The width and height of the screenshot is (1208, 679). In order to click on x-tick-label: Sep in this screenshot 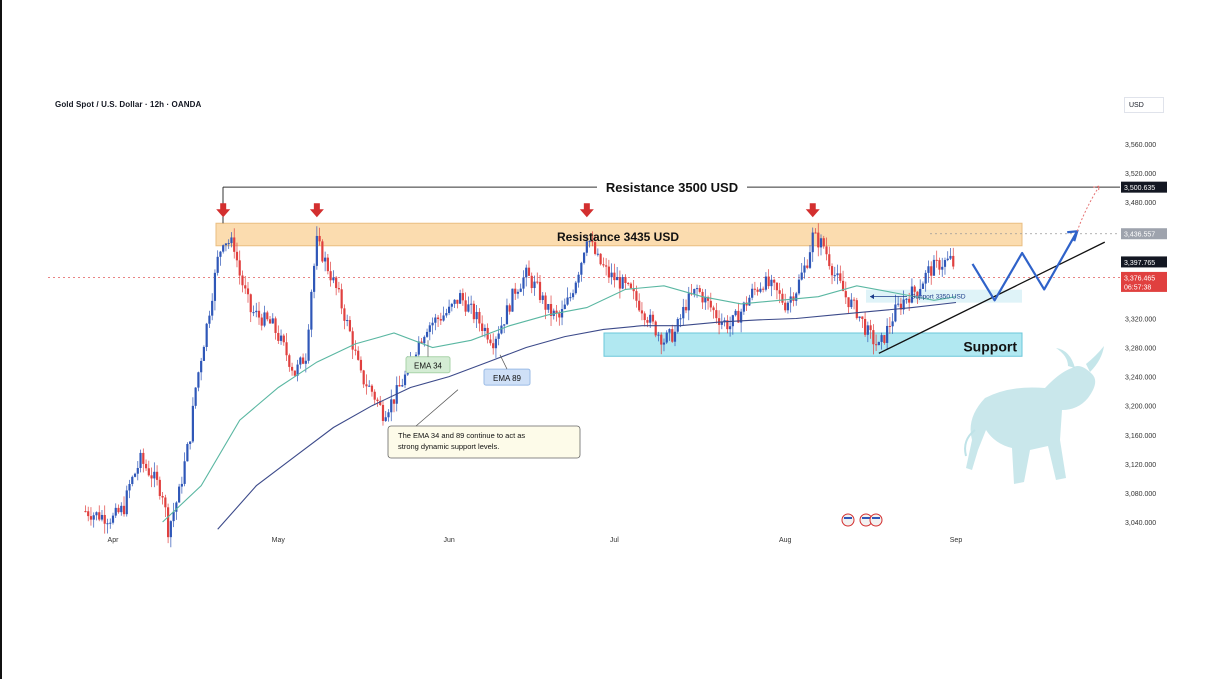, I will do `click(956, 540)`.